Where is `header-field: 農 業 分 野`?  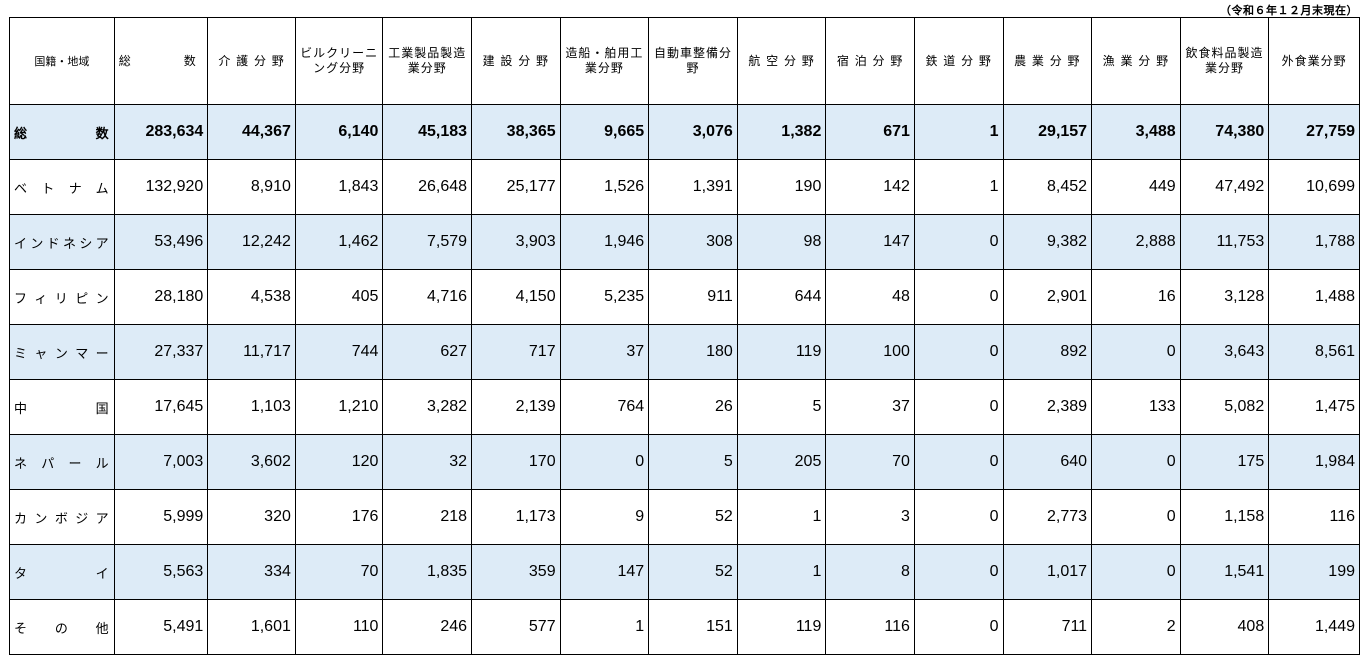
header-field: 農 業 分 野 is located at coordinates (1047, 61).